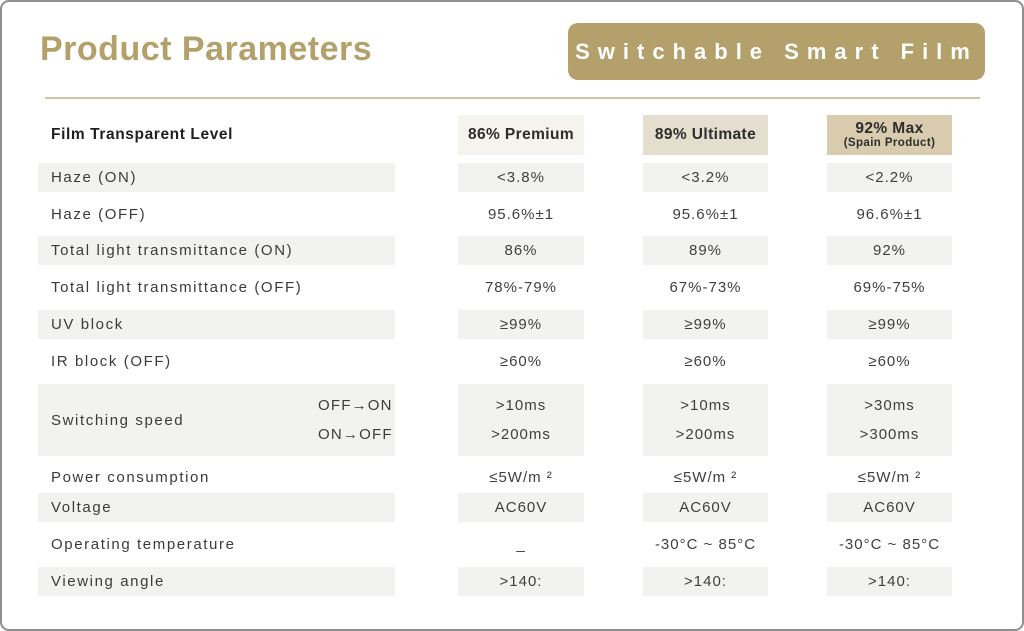 The width and height of the screenshot is (1024, 631). What do you see at coordinates (118, 420) in the screenshot?
I see `switching-speed-label: Switching speed` at bounding box center [118, 420].